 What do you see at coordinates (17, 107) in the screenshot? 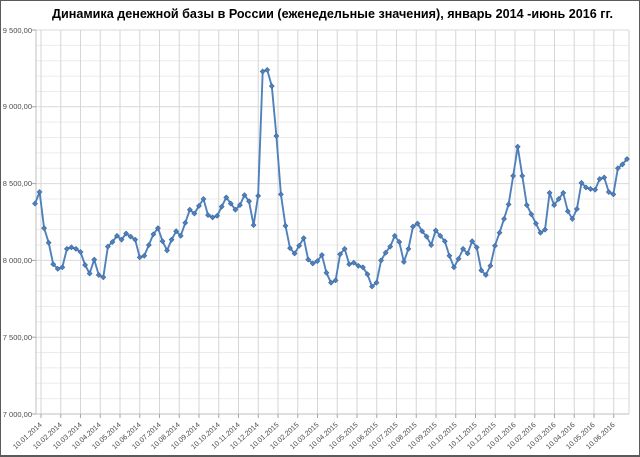
I see `y-tick-label: 9 000,00` at bounding box center [17, 107].